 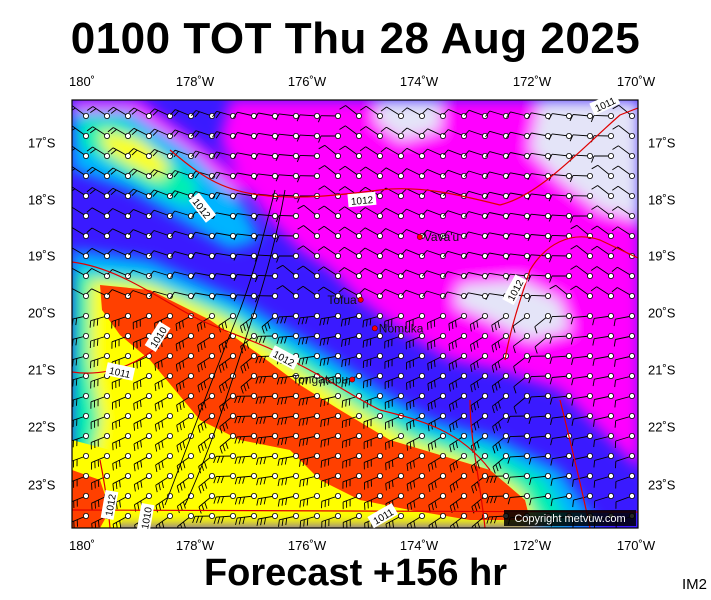 What do you see at coordinates (225, 347) in the screenshot?
I see `coastlines` at bounding box center [225, 347].